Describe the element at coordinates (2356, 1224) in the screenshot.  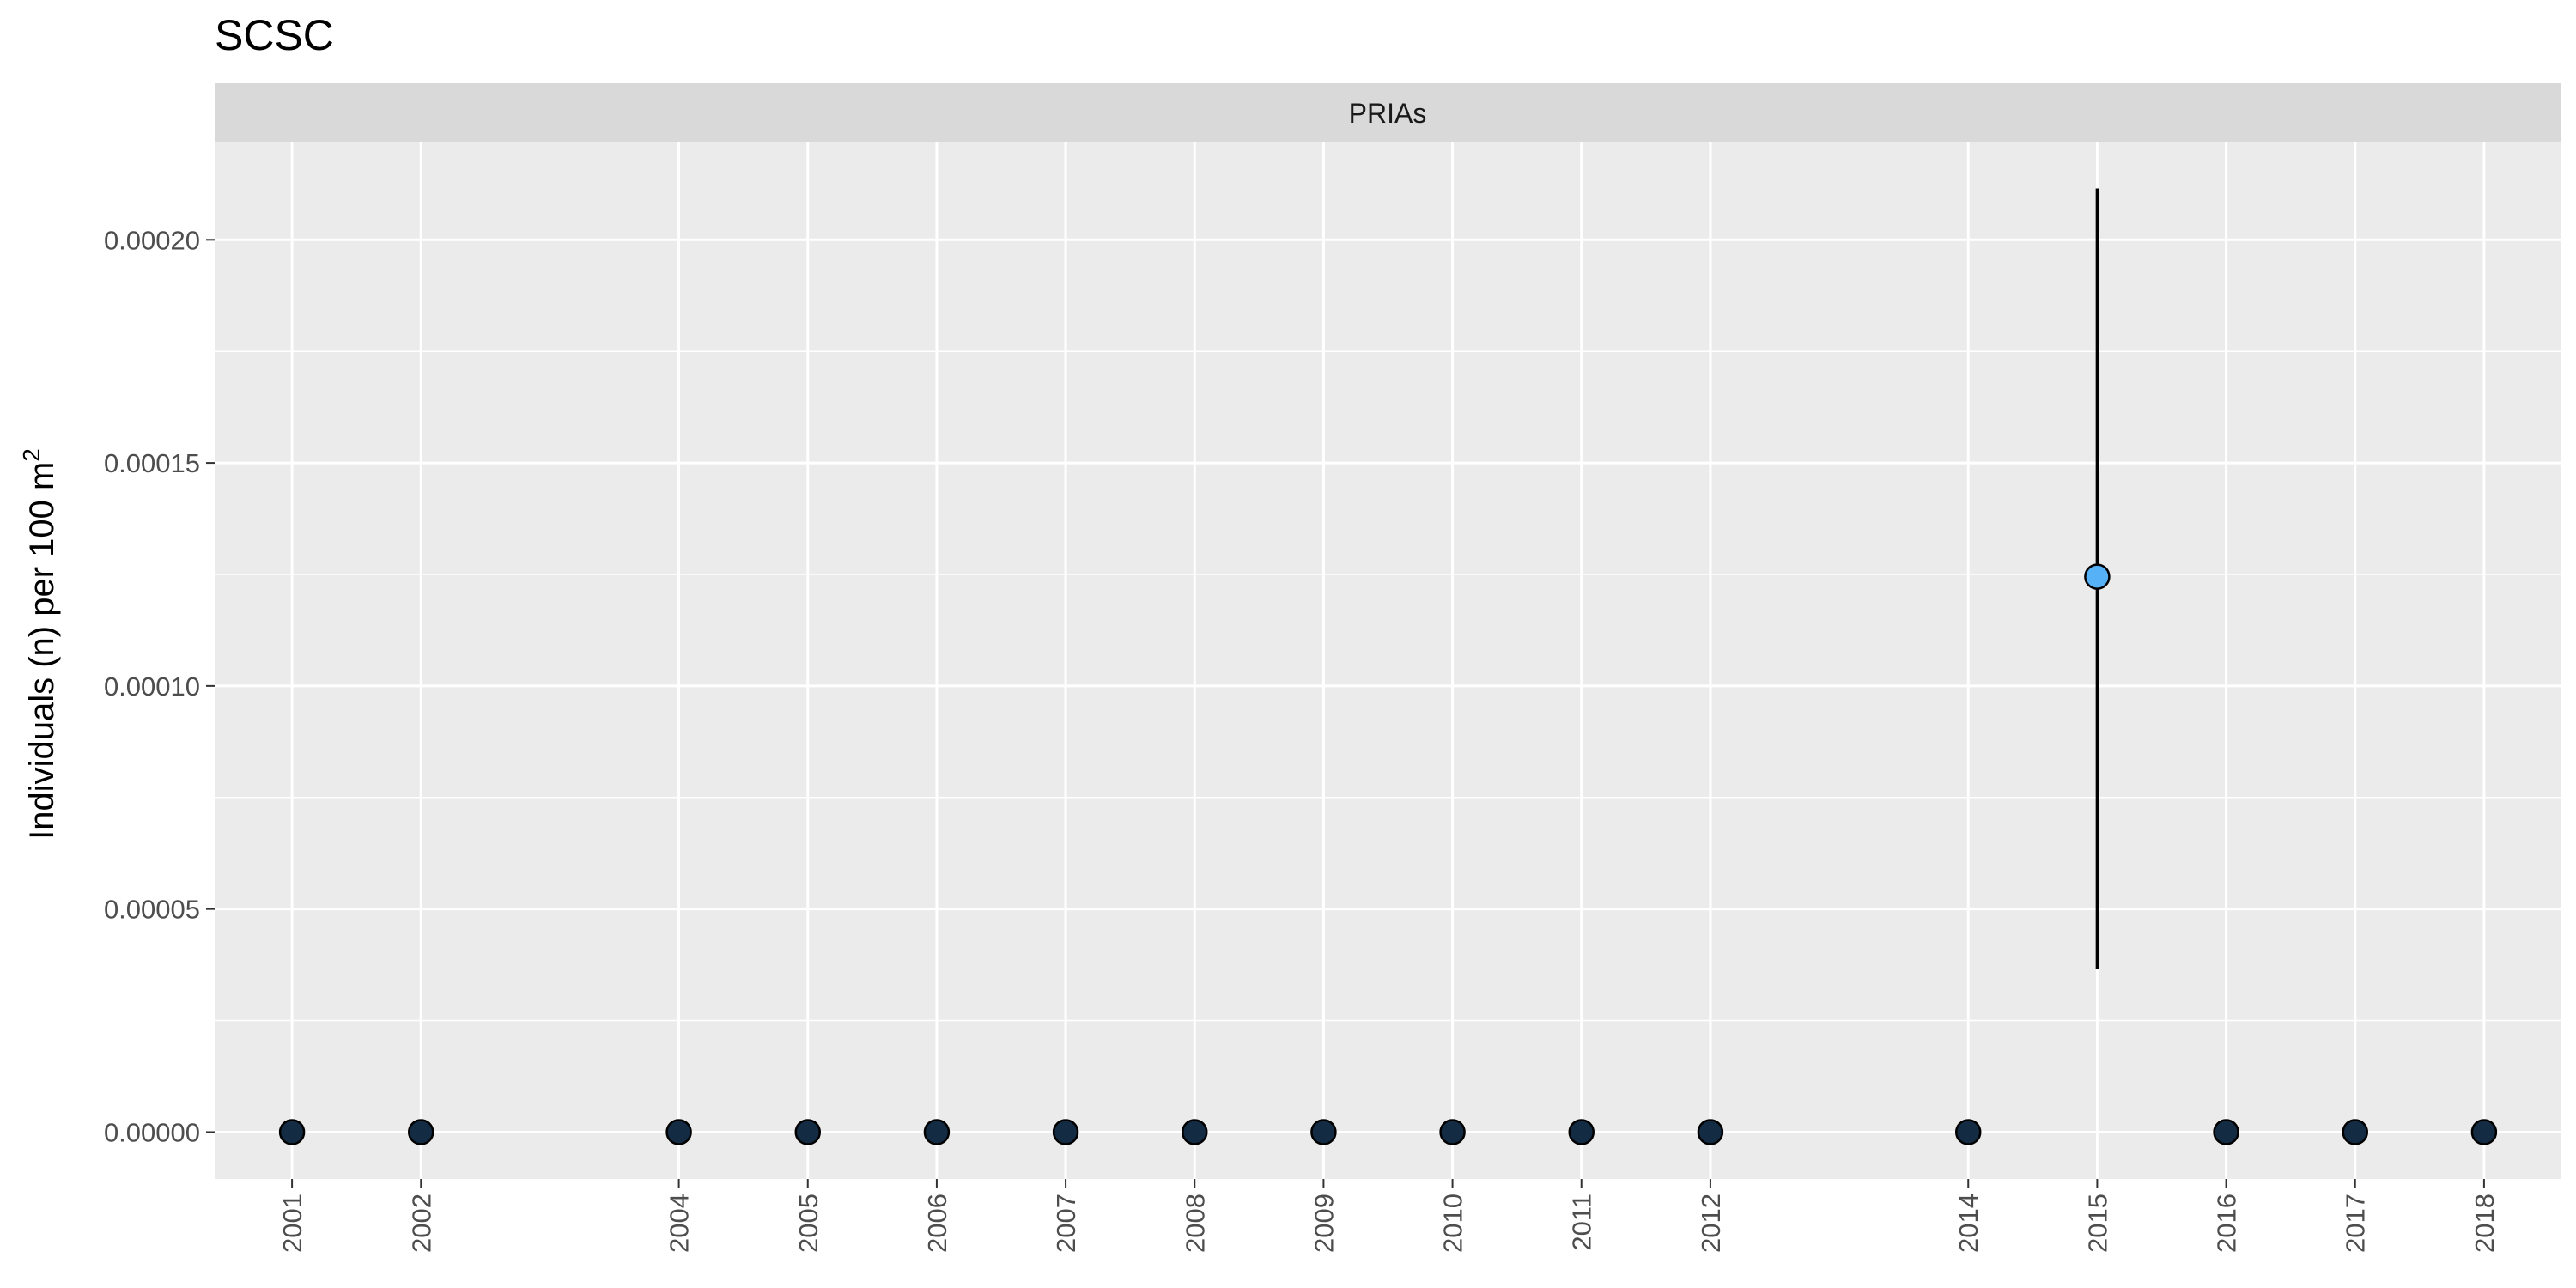
I see `x-tick-label: 2017` at that location.